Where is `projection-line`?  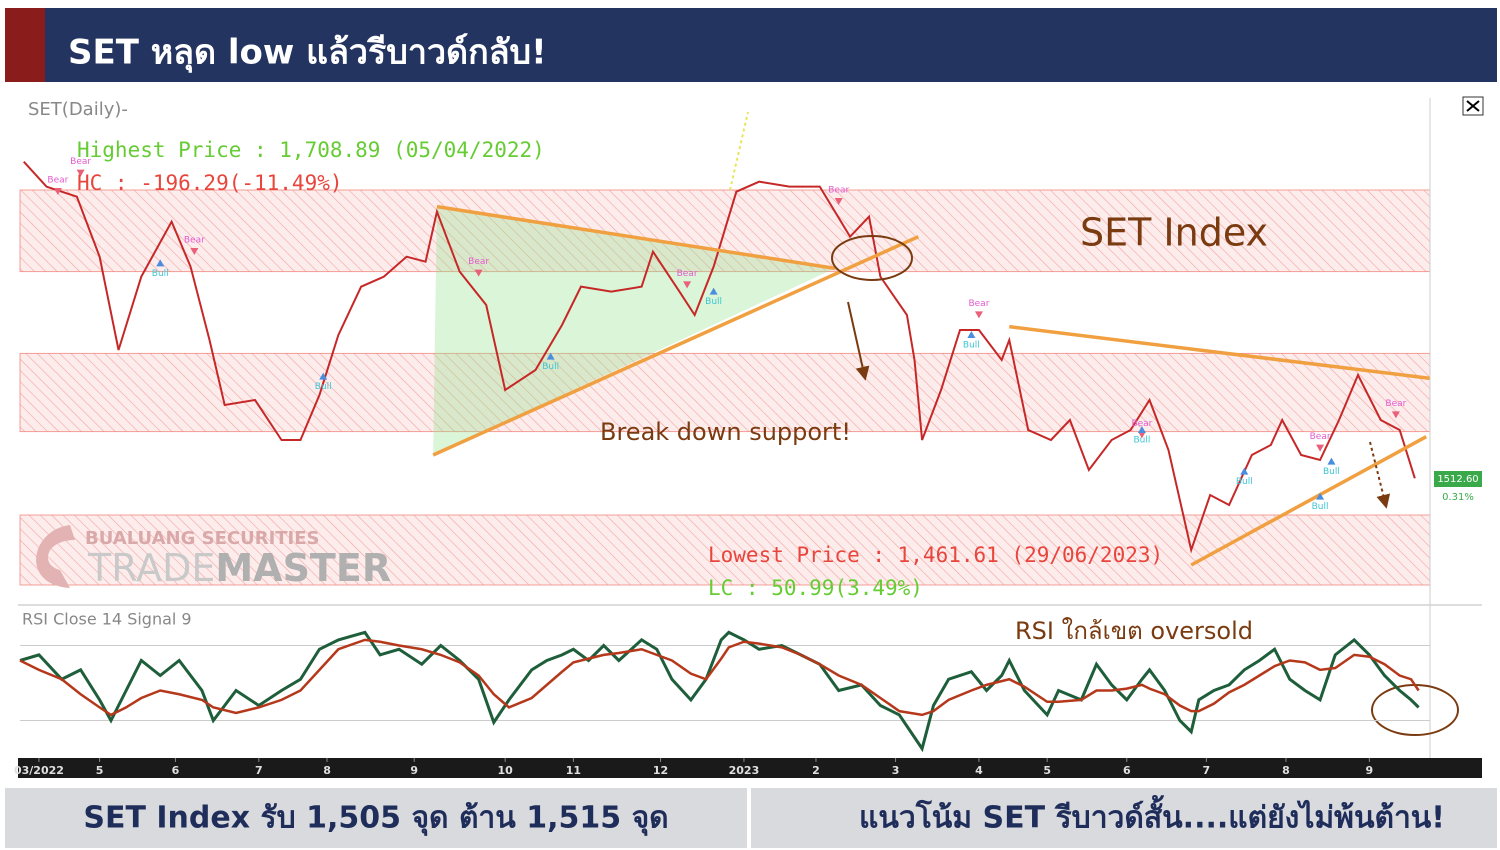 projection-line is located at coordinates (739, 151).